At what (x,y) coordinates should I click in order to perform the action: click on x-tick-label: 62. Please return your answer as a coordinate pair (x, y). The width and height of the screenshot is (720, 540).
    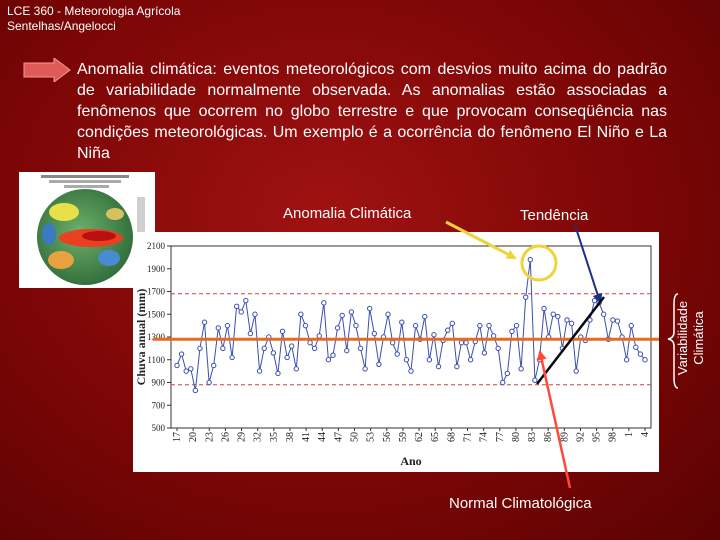
    Looking at the image, I should click on (419, 437).